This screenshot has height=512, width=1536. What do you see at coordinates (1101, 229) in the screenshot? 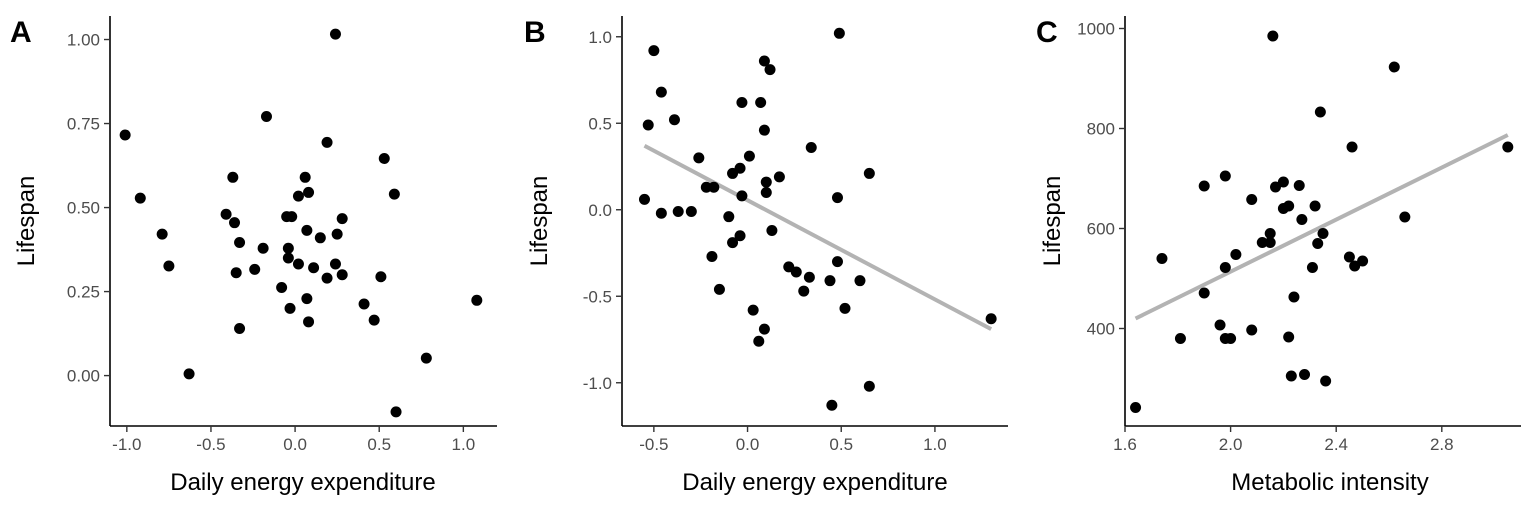
I see `y-tick-label: 600` at bounding box center [1101, 229].